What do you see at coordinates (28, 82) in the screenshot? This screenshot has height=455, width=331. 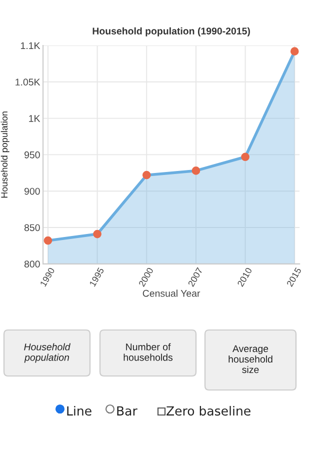 I see `y-tick-label: 1.05K` at bounding box center [28, 82].